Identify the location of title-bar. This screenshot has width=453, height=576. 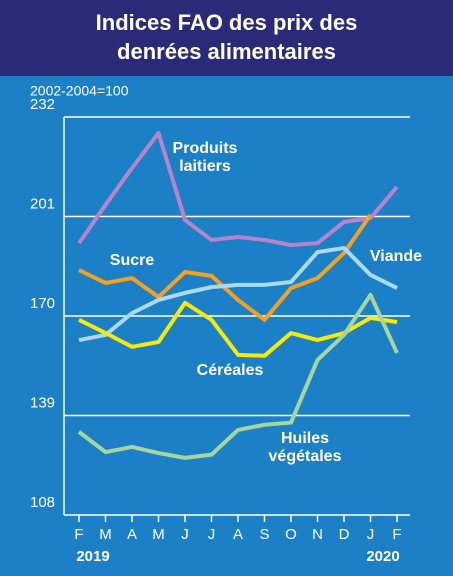
(226, 38).